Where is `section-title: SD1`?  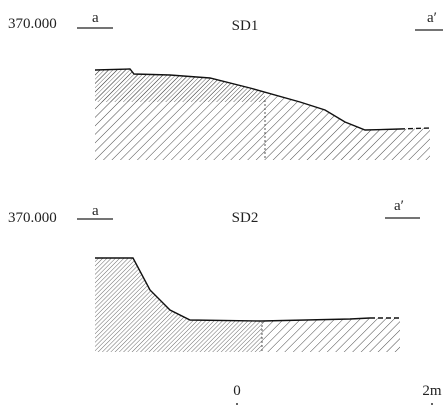 section-title: SD1 is located at coordinates (245, 26).